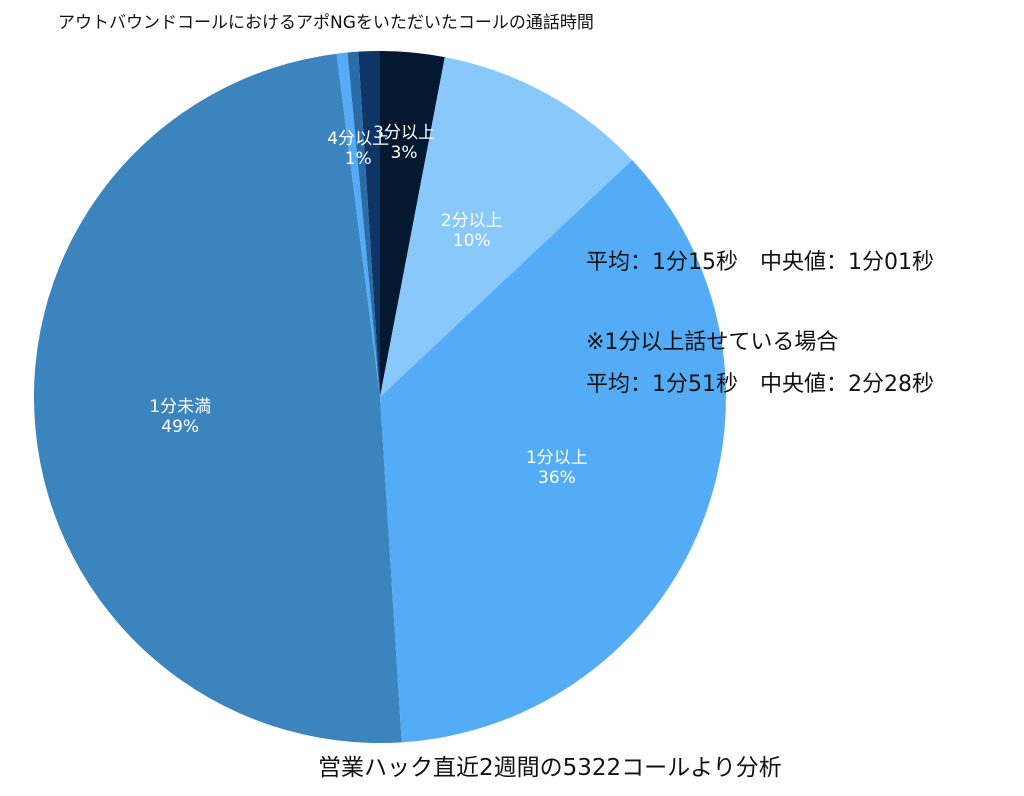  Describe the element at coordinates (472, 241) in the screenshot. I see `slice-value-label-1: 10%` at that location.